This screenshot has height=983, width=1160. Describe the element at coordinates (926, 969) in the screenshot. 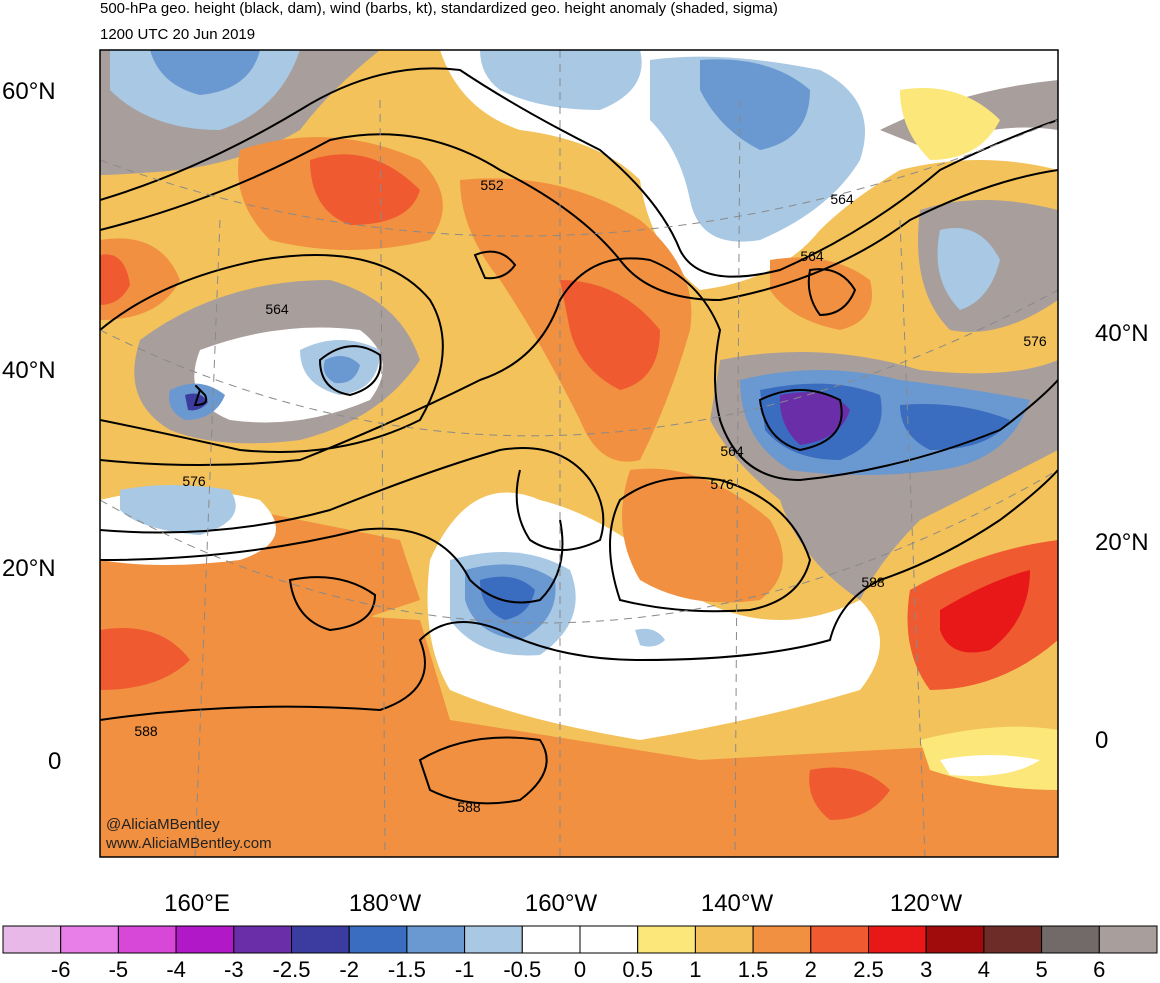

I see `colorbar-tick-label: 3` at that location.